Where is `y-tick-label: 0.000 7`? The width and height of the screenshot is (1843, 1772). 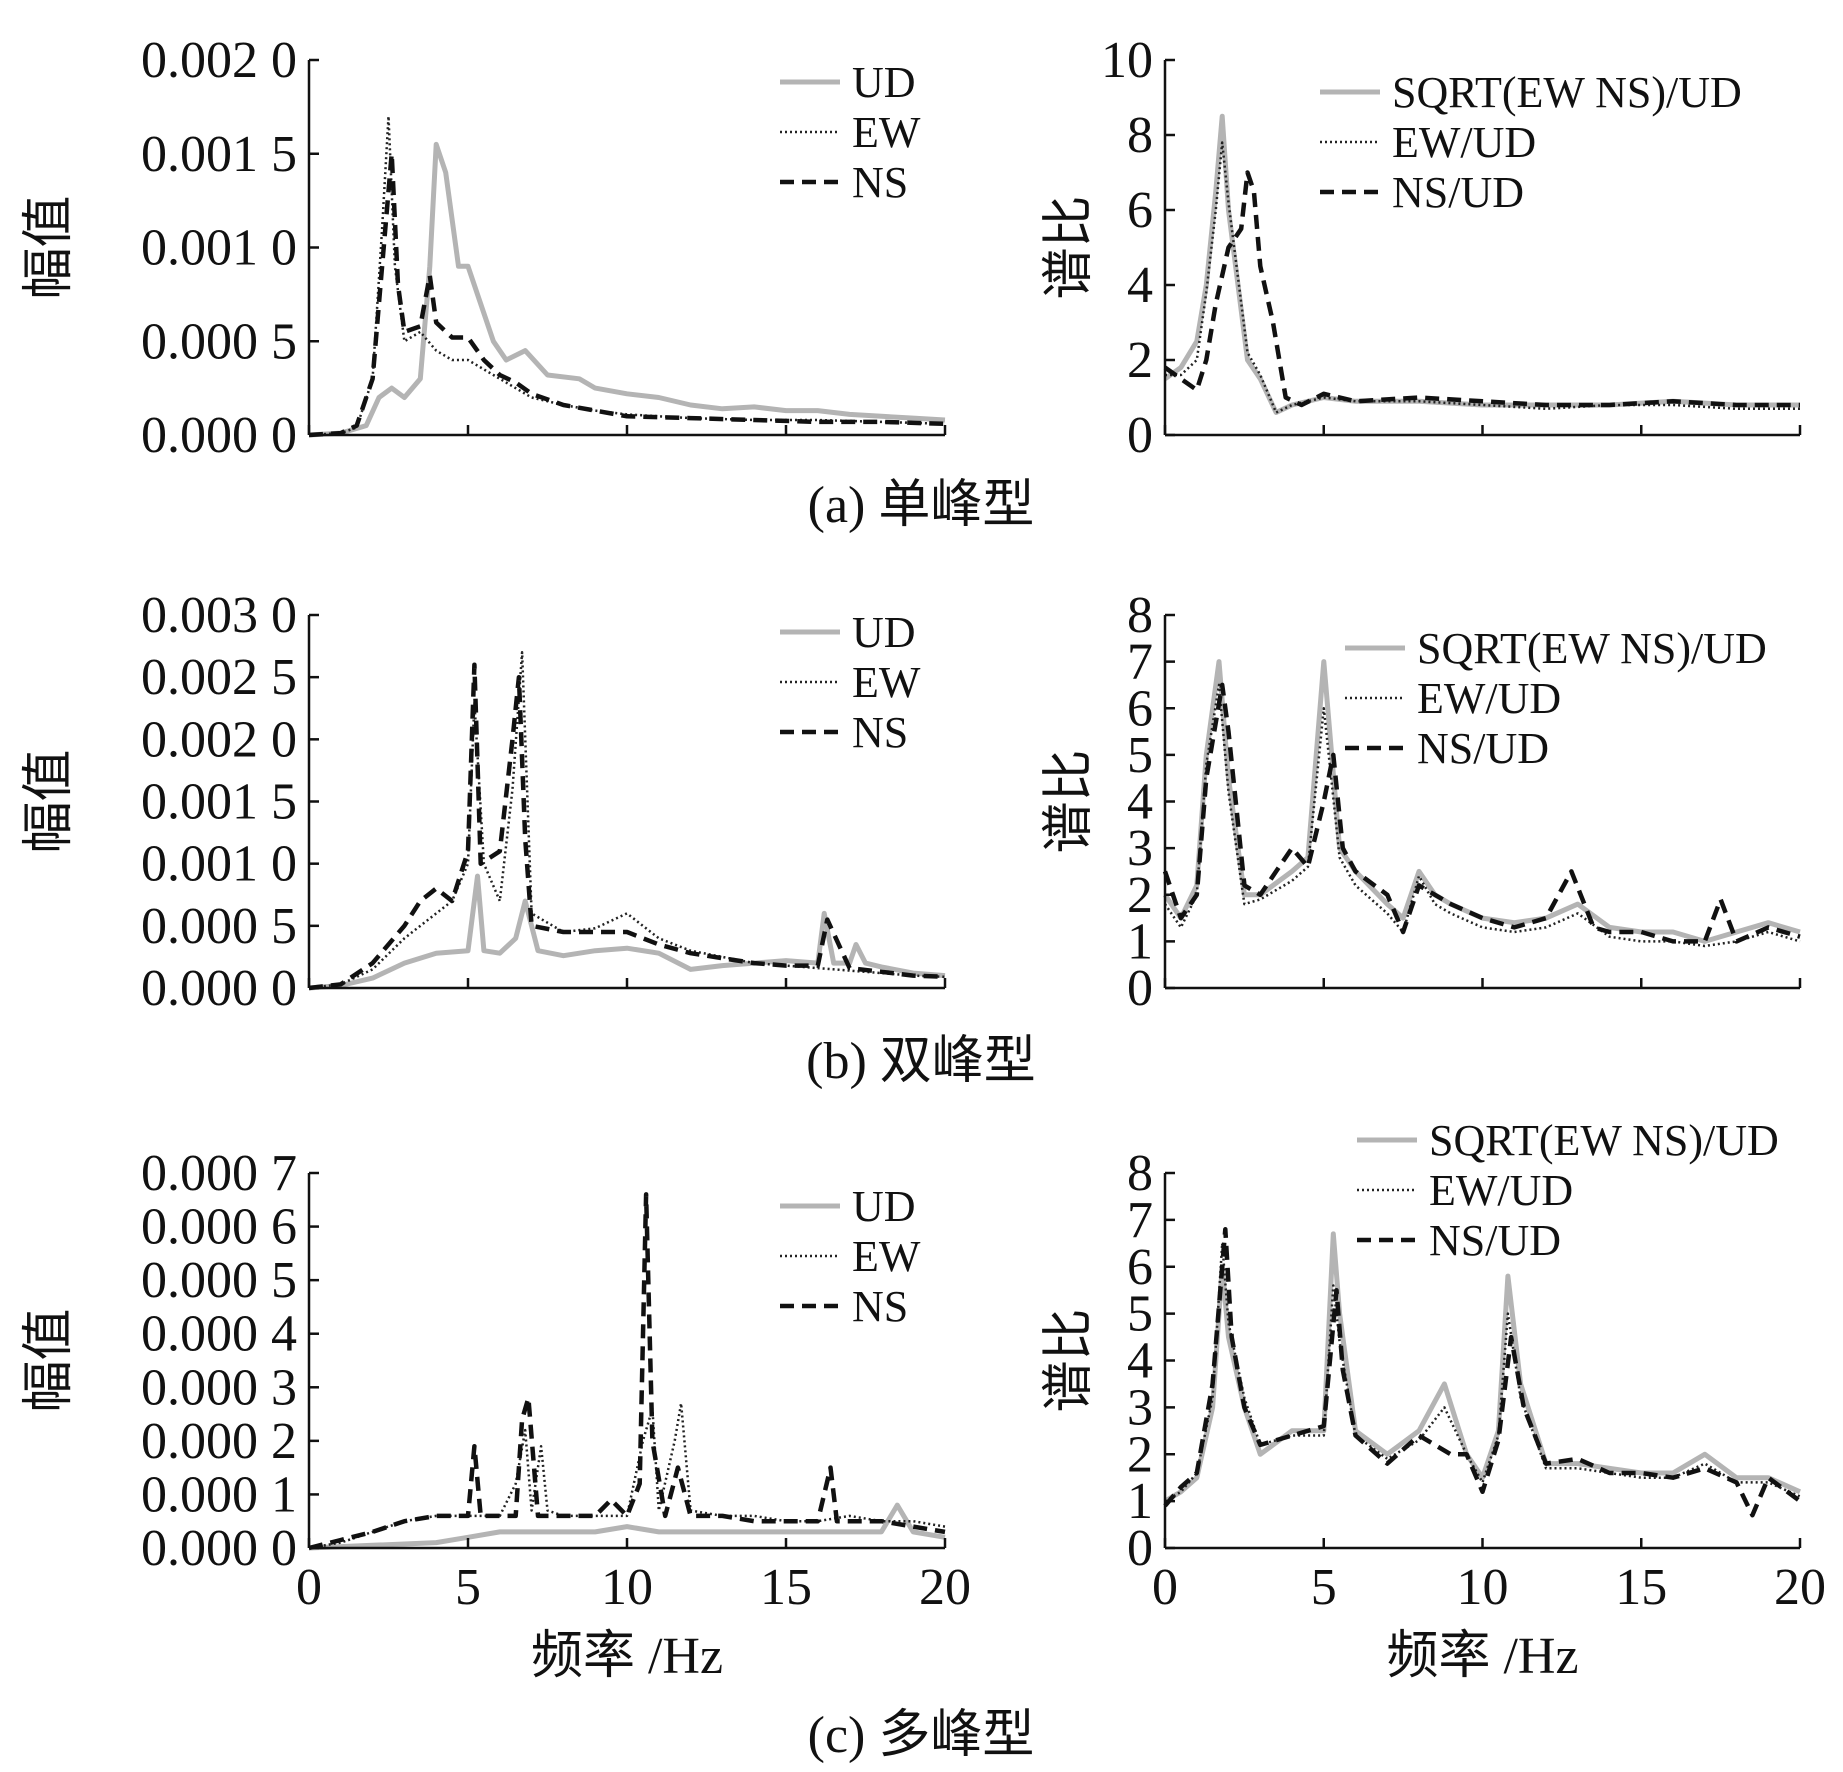
y-tick-label: 0.000 7 is located at coordinates (219, 1173).